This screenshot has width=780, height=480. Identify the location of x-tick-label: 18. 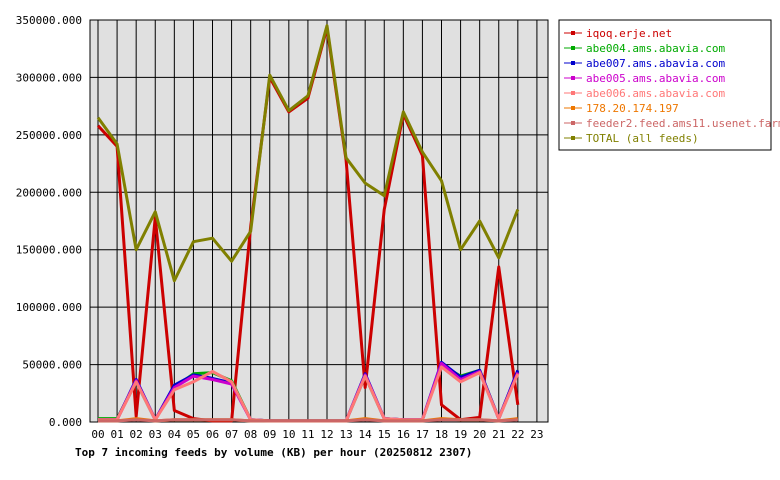
(441, 434).